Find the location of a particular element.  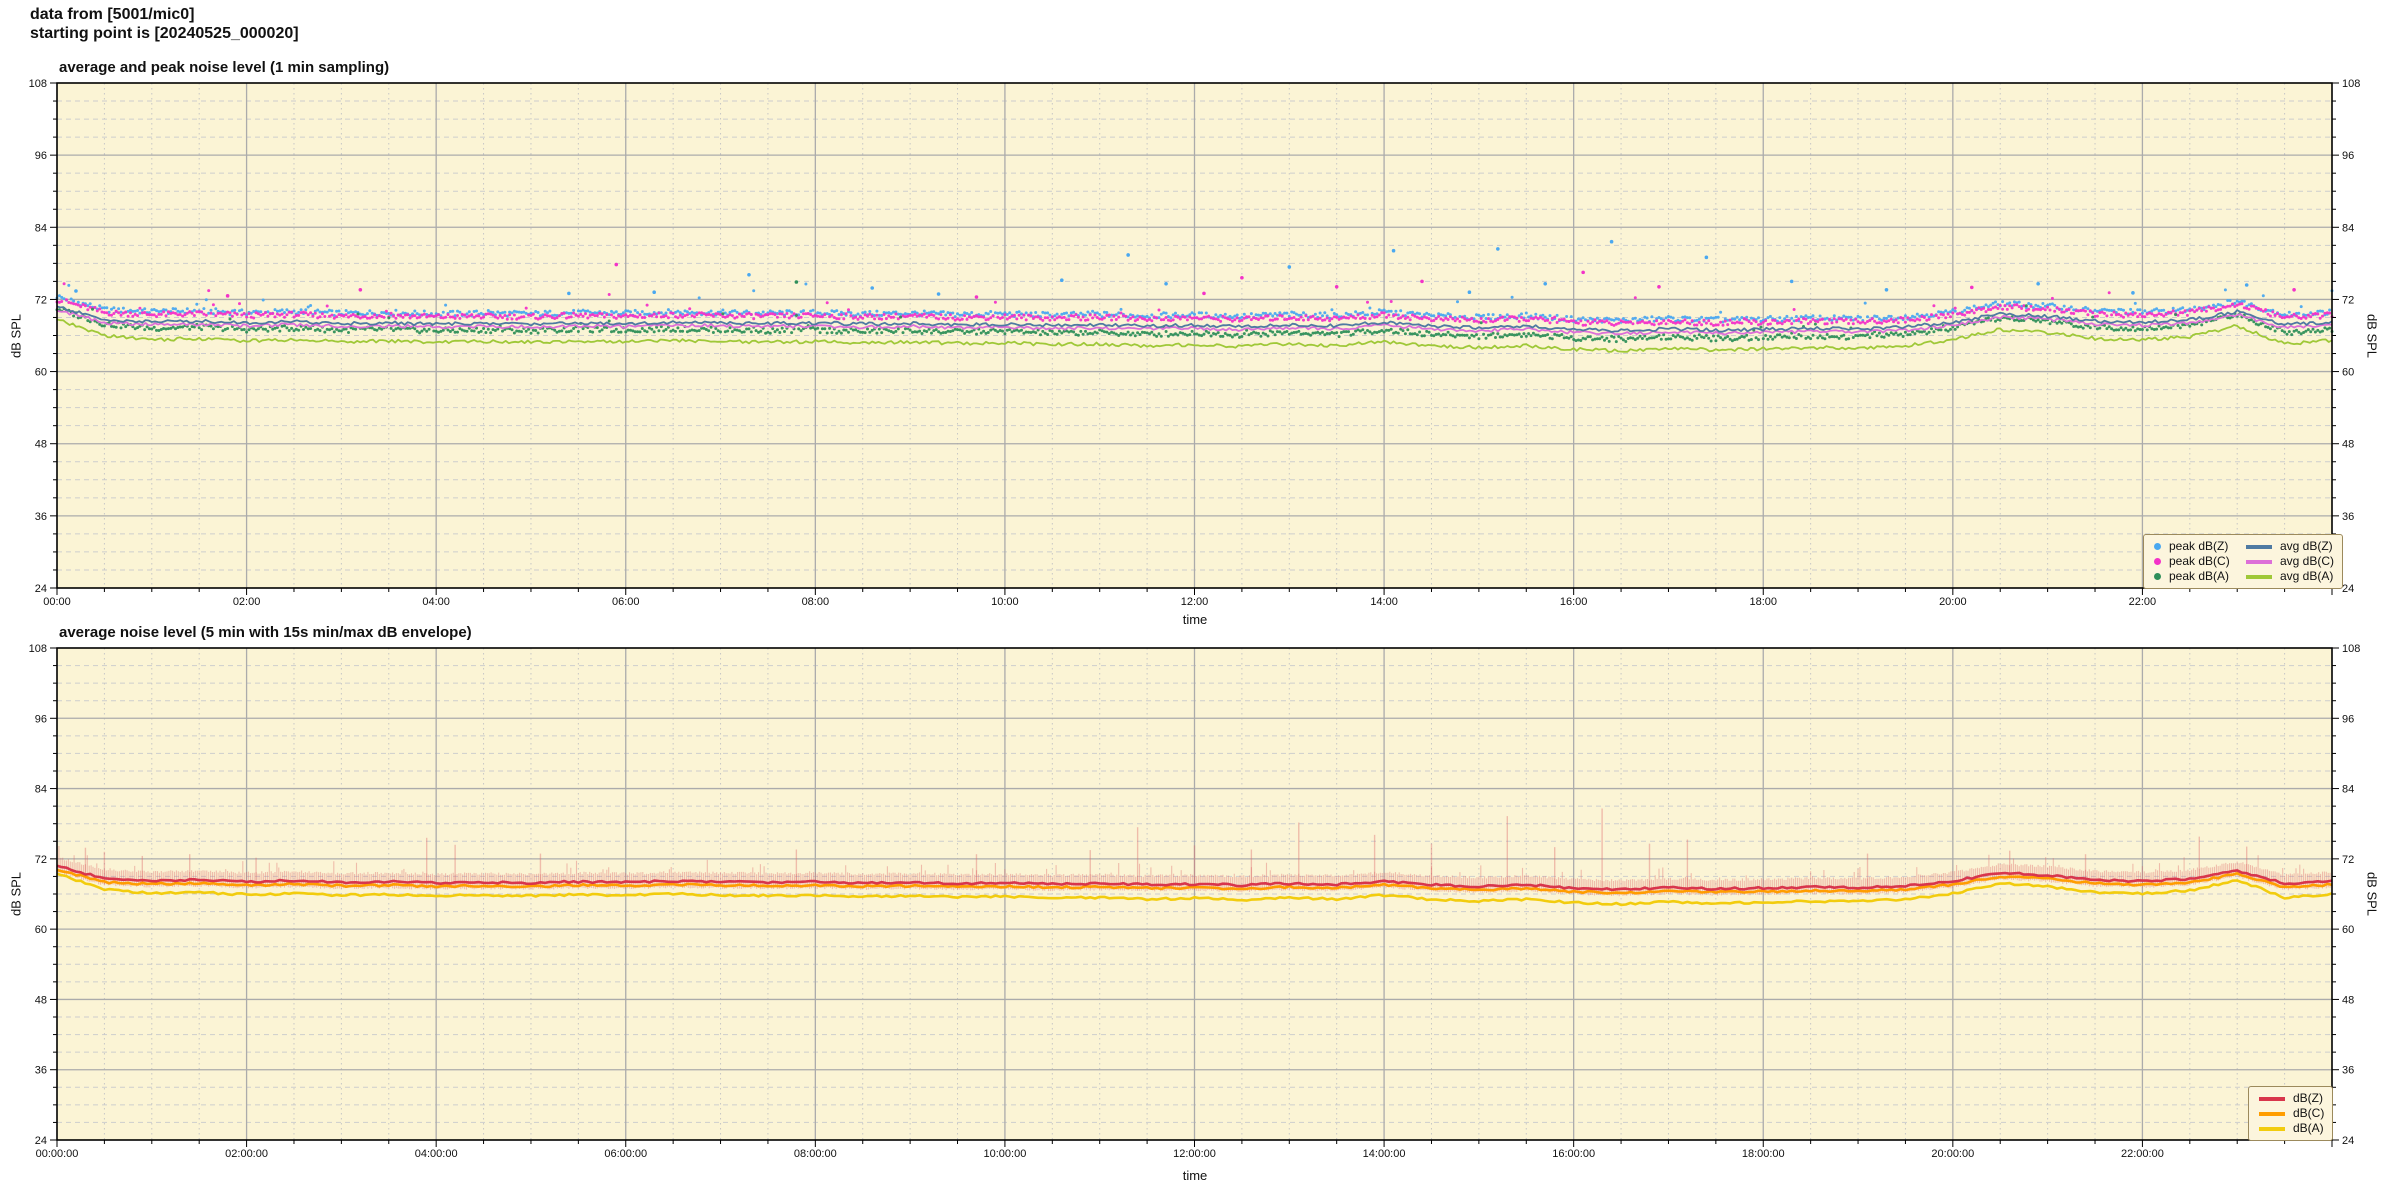

svg-text: 10:00 is located at coordinates (1005, 602).